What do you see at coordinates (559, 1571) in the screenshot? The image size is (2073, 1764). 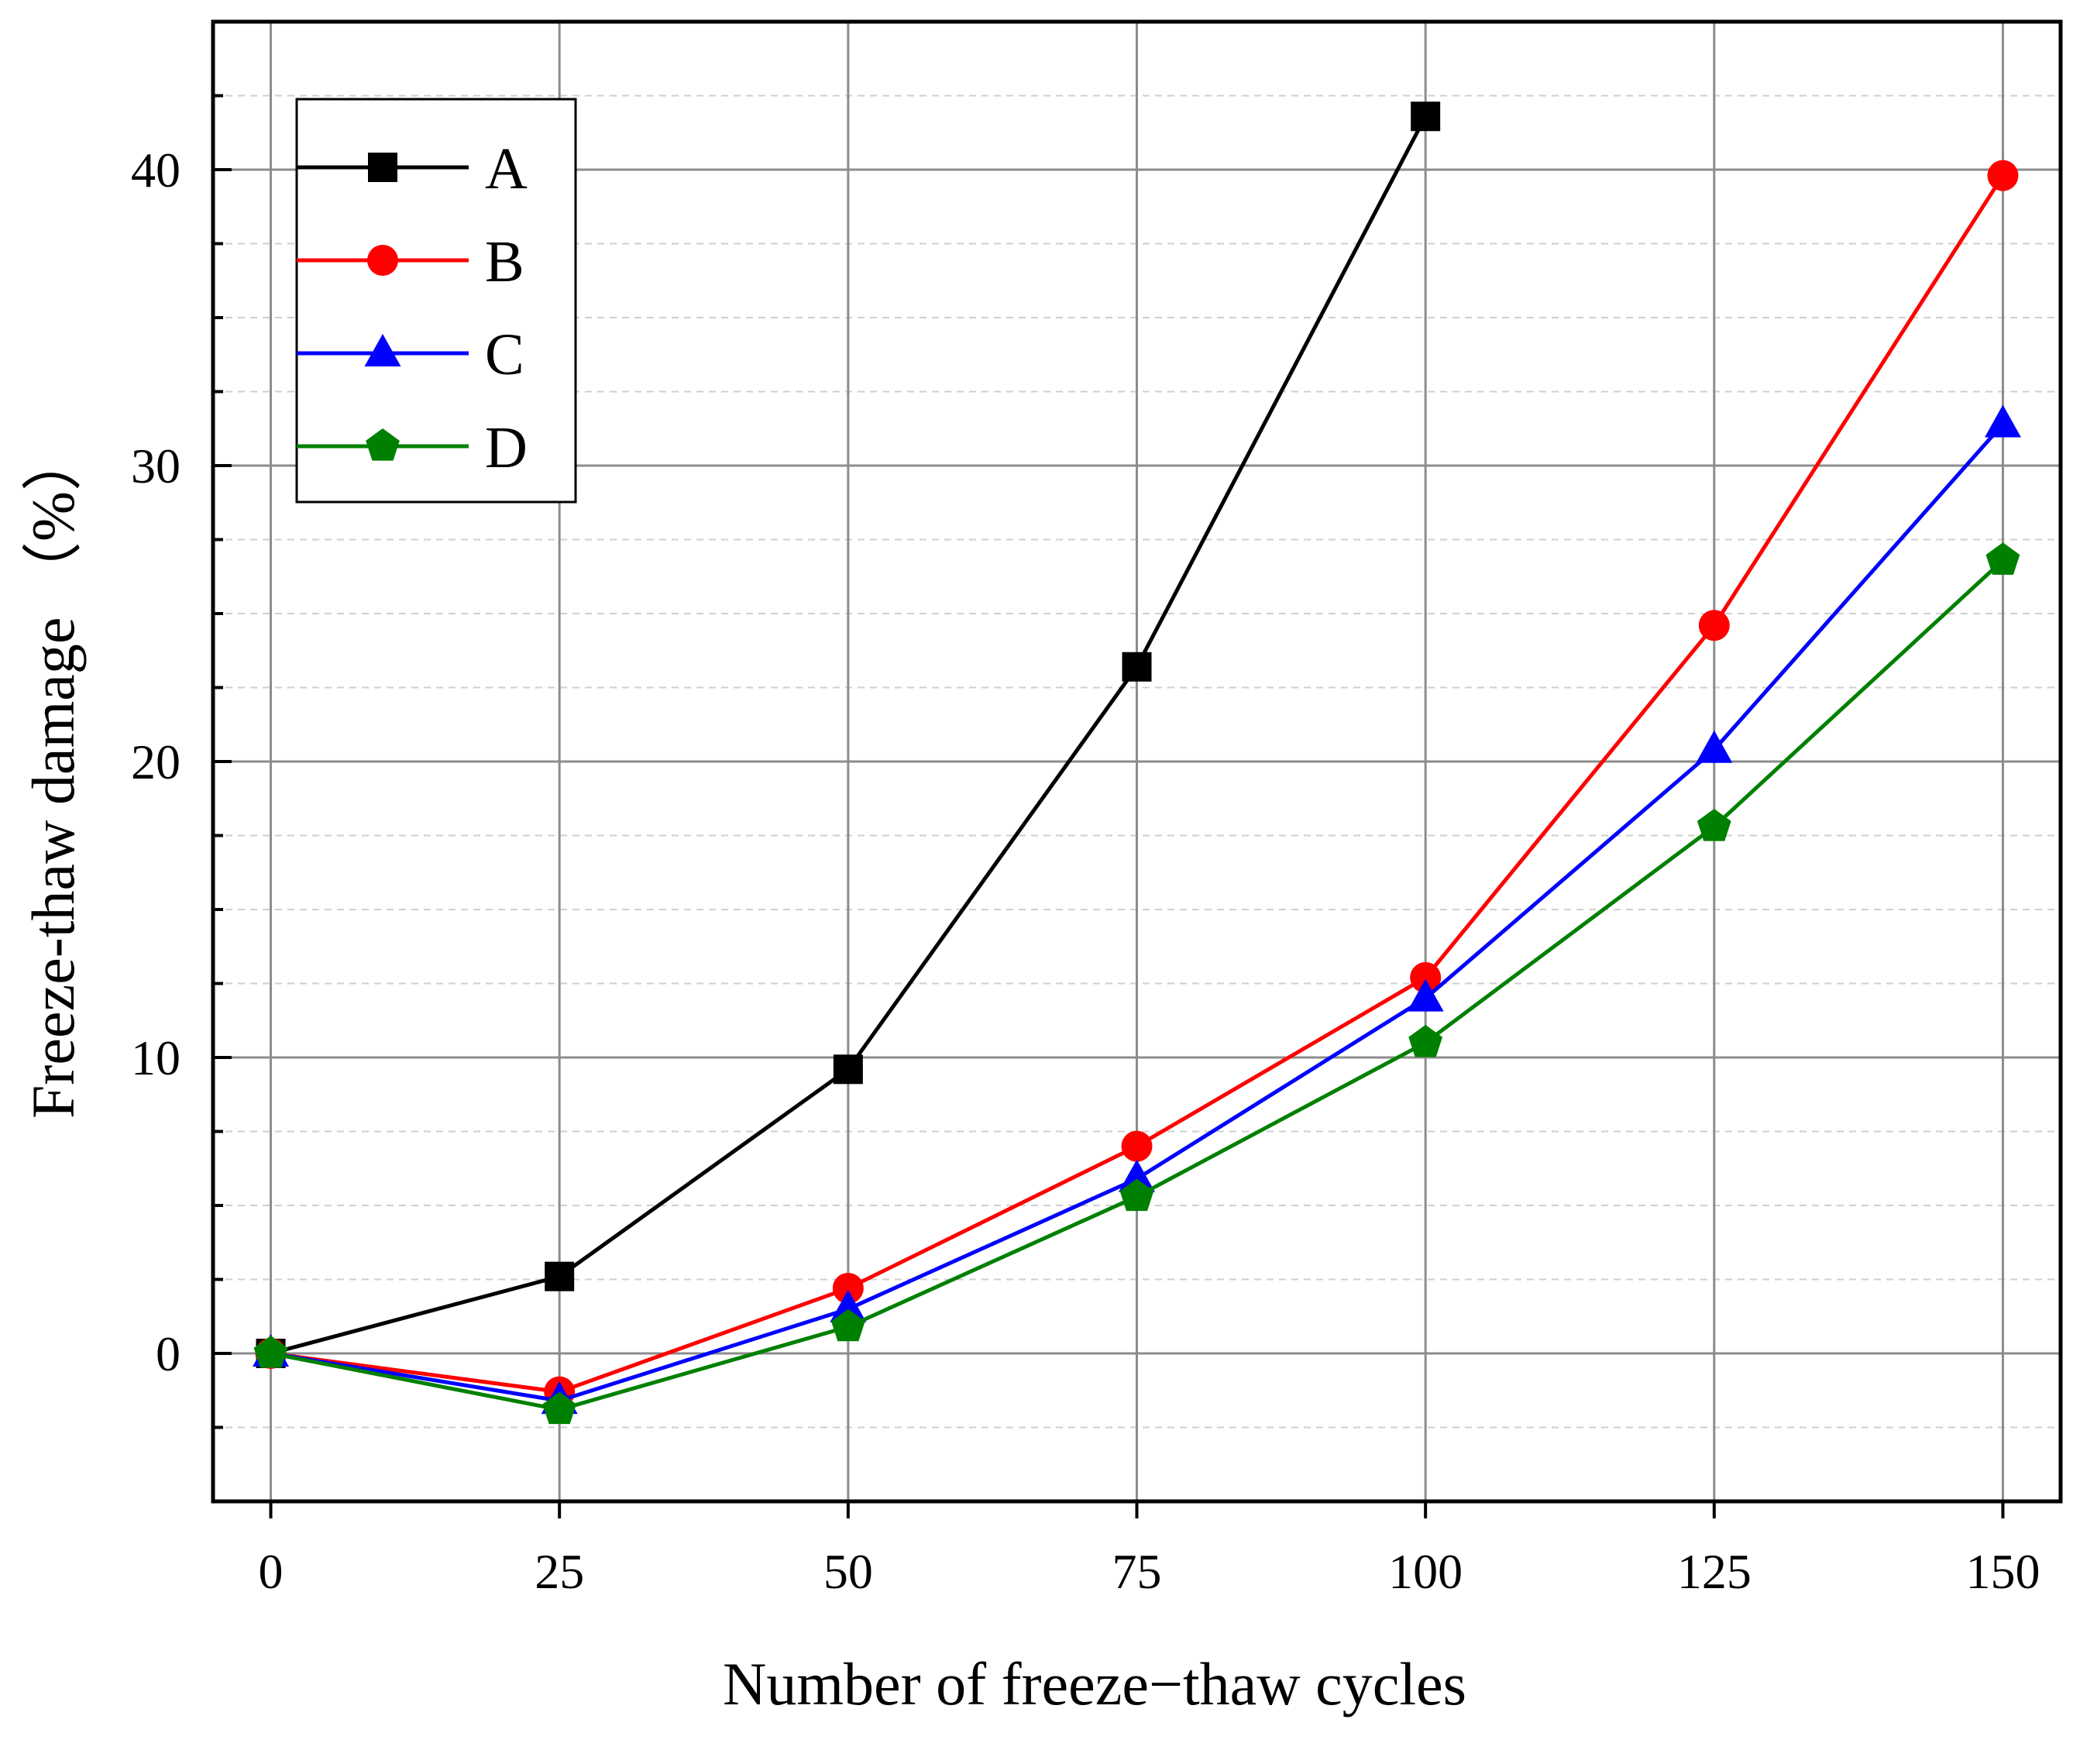 I see `x-tick-label: 25` at bounding box center [559, 1571].